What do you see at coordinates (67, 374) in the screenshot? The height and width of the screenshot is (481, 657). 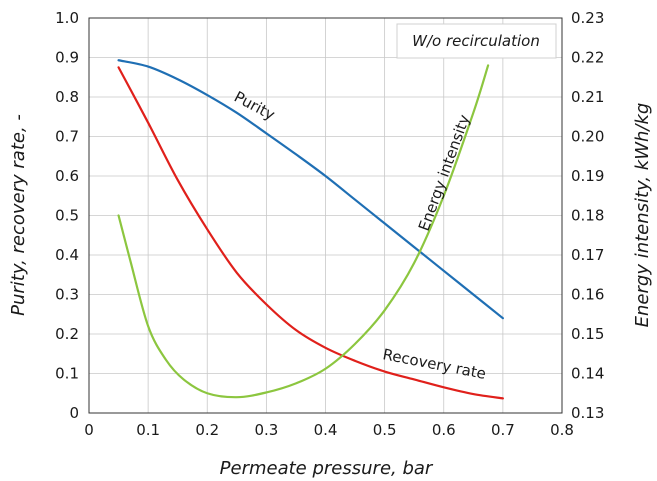 I see `y-tick-label: 0.1` at bounding box center [67, 374].